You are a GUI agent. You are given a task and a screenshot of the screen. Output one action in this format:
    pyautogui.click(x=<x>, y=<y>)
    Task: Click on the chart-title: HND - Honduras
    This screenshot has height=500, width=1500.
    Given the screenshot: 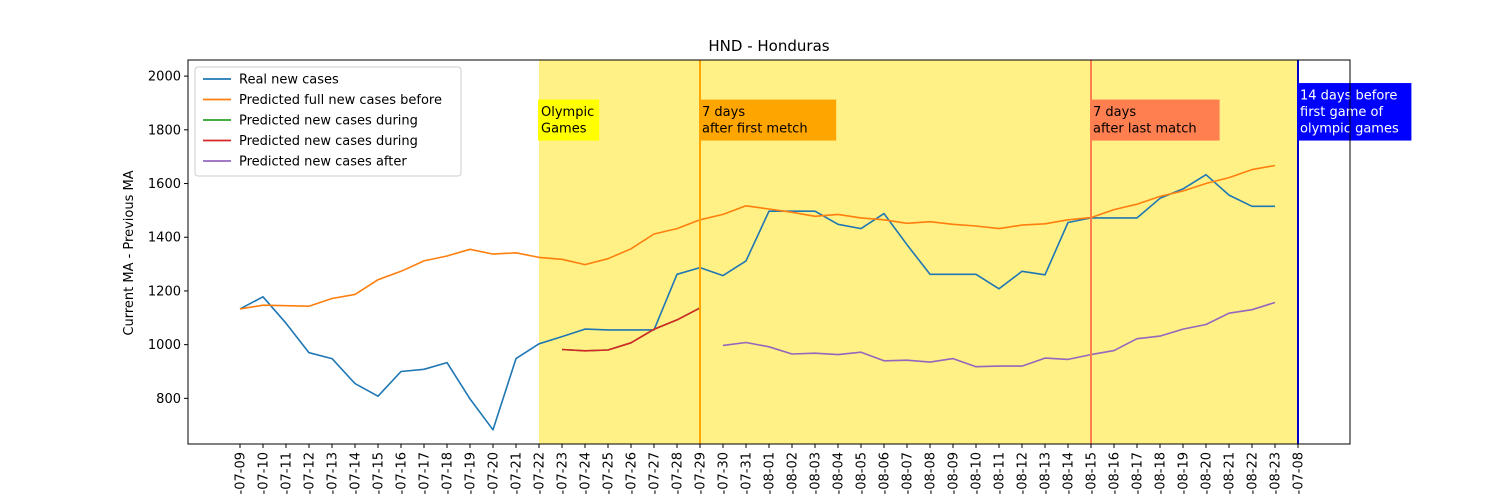 What is the action you would take?
    pyautogui.click(x=768, y=46)
    